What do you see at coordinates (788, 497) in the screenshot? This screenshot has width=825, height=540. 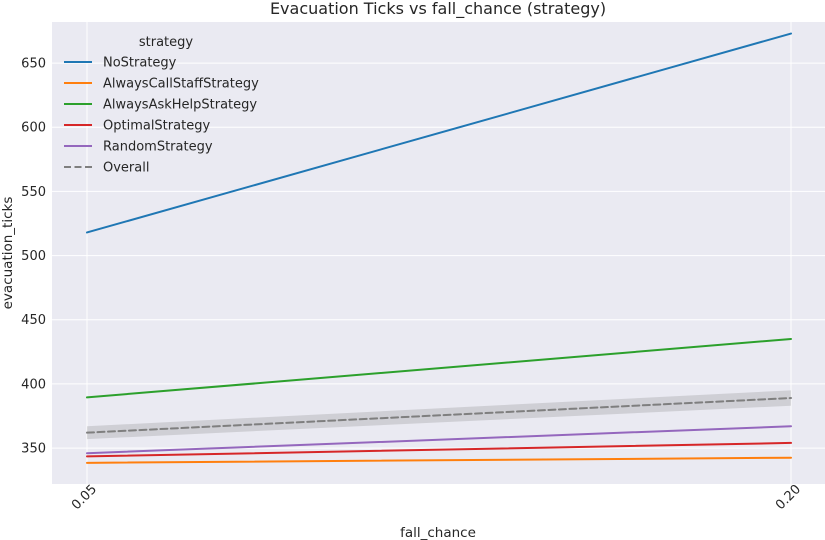 I see `x-tick-label: 0.20` at bounding box center [788, 497].